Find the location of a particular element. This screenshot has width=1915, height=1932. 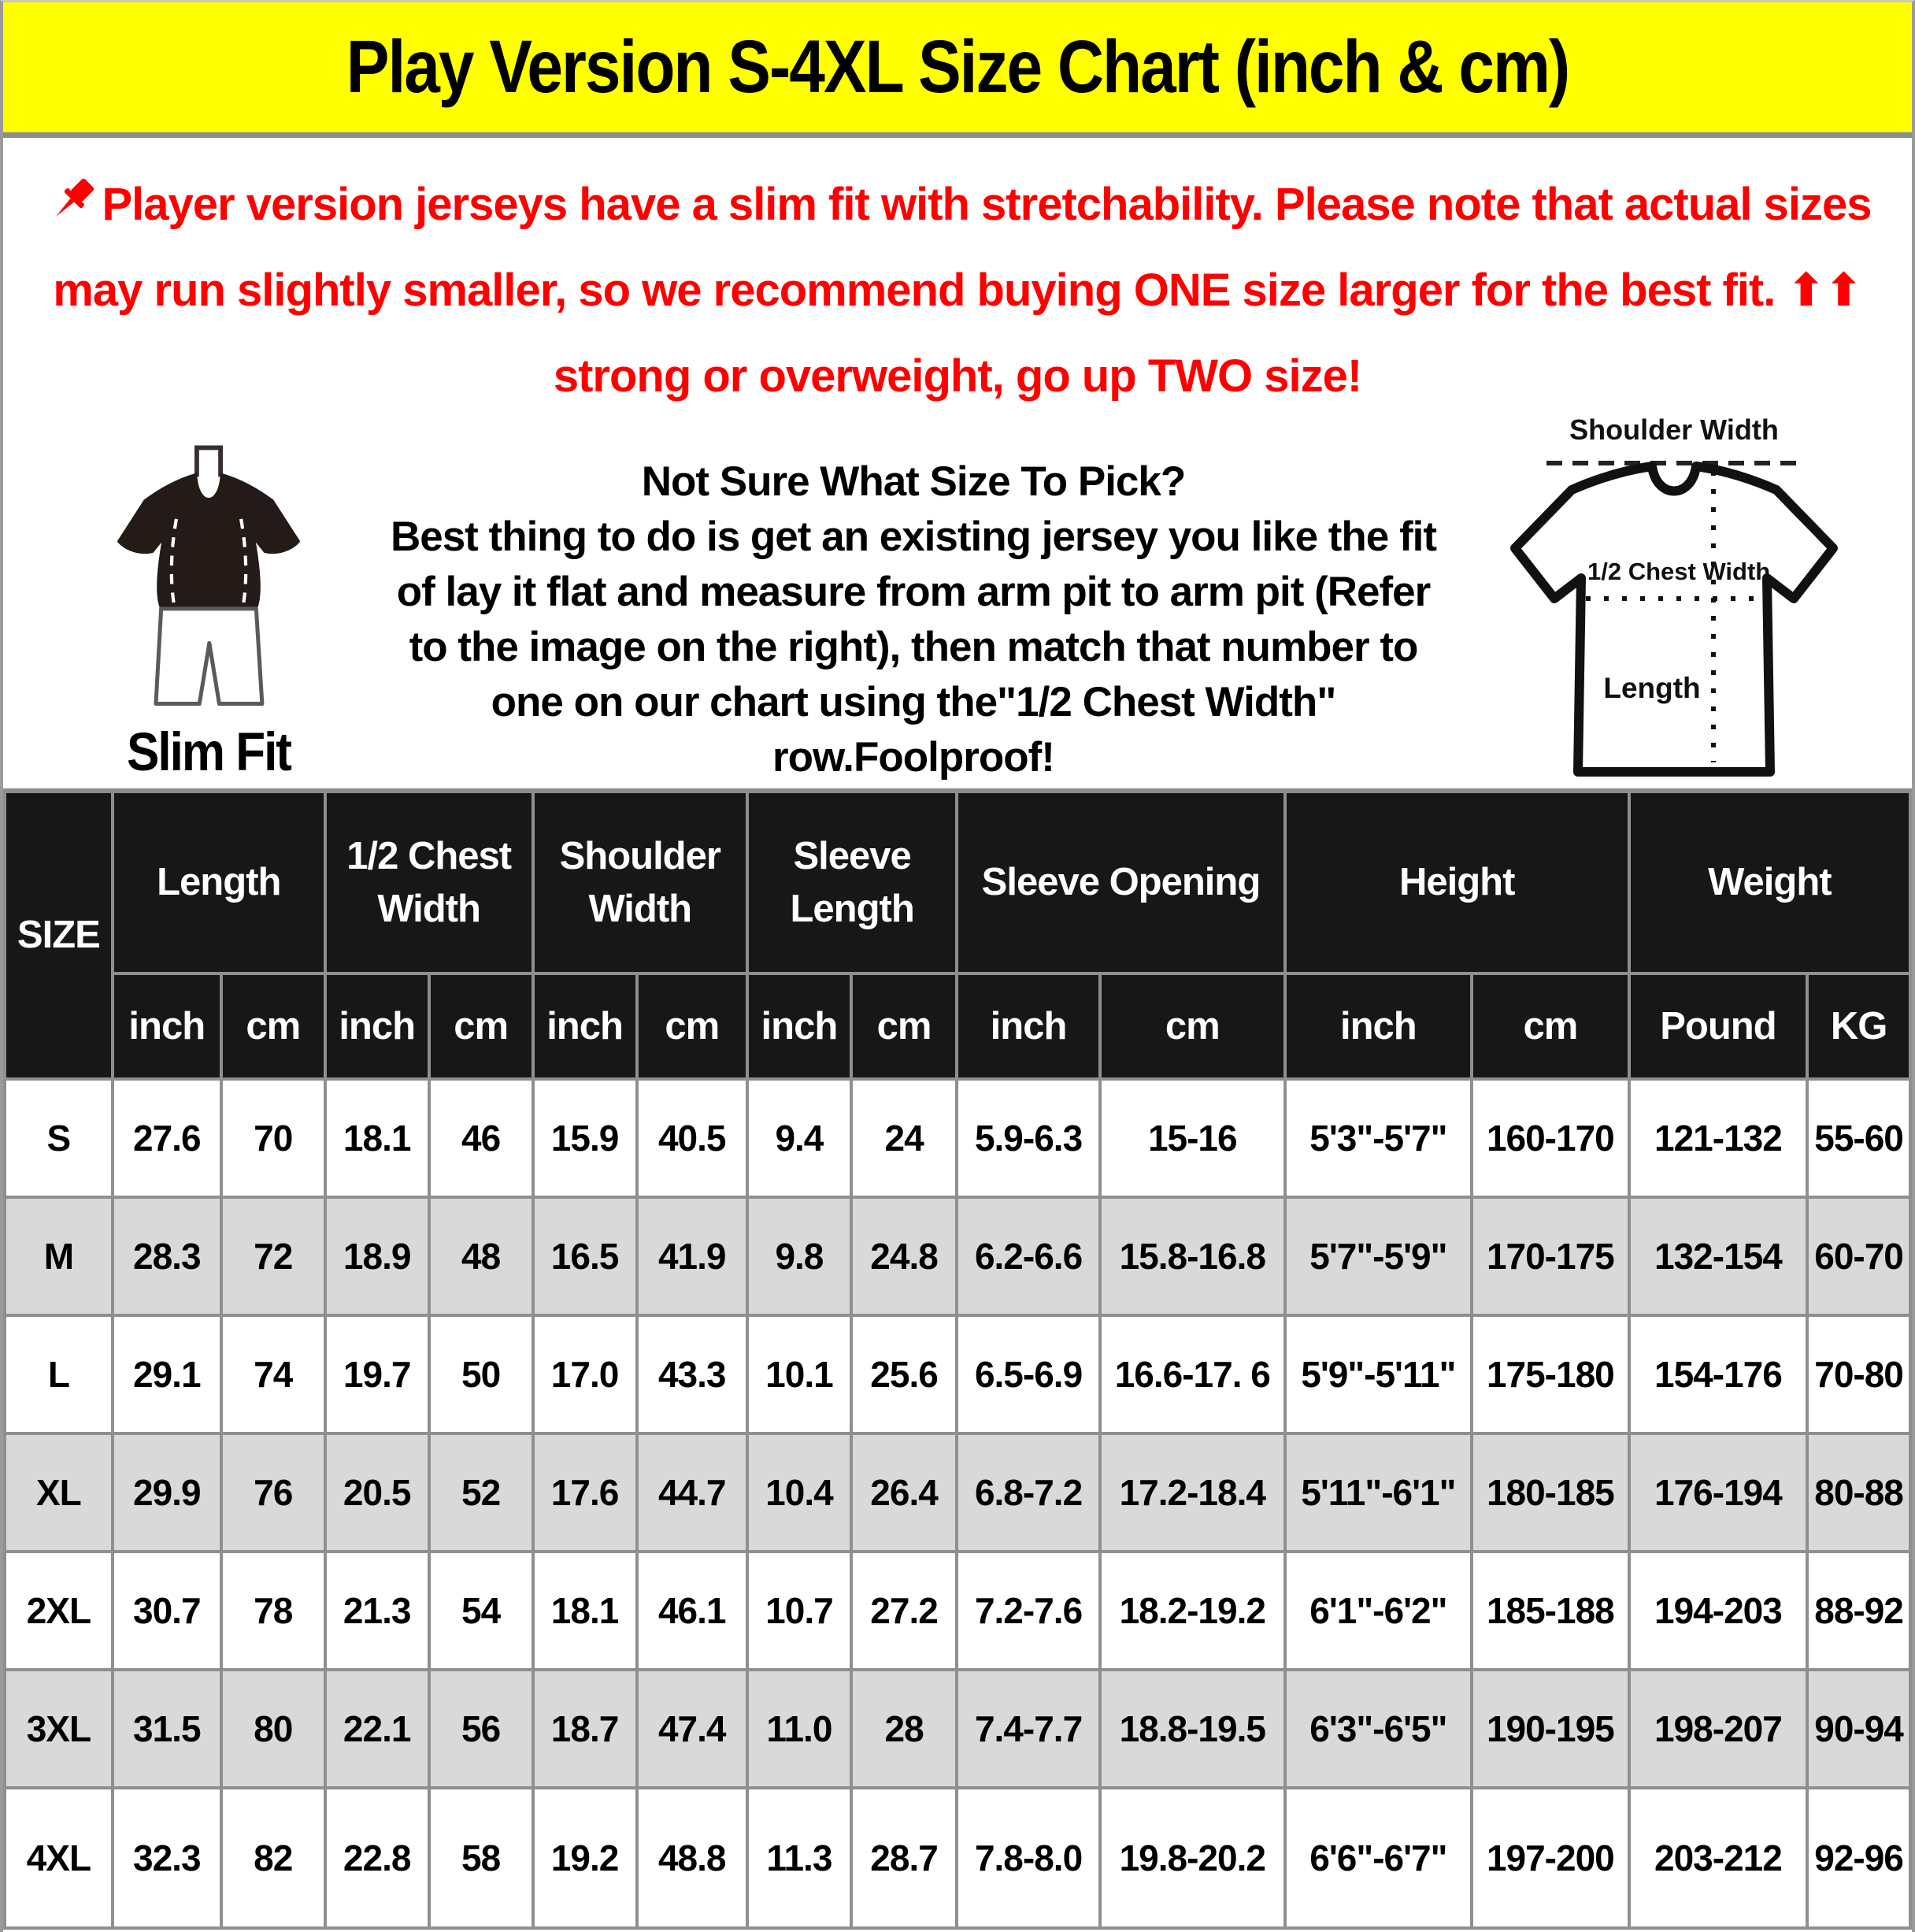

size-cell: 4XL is located at coordinates (58, 1858).